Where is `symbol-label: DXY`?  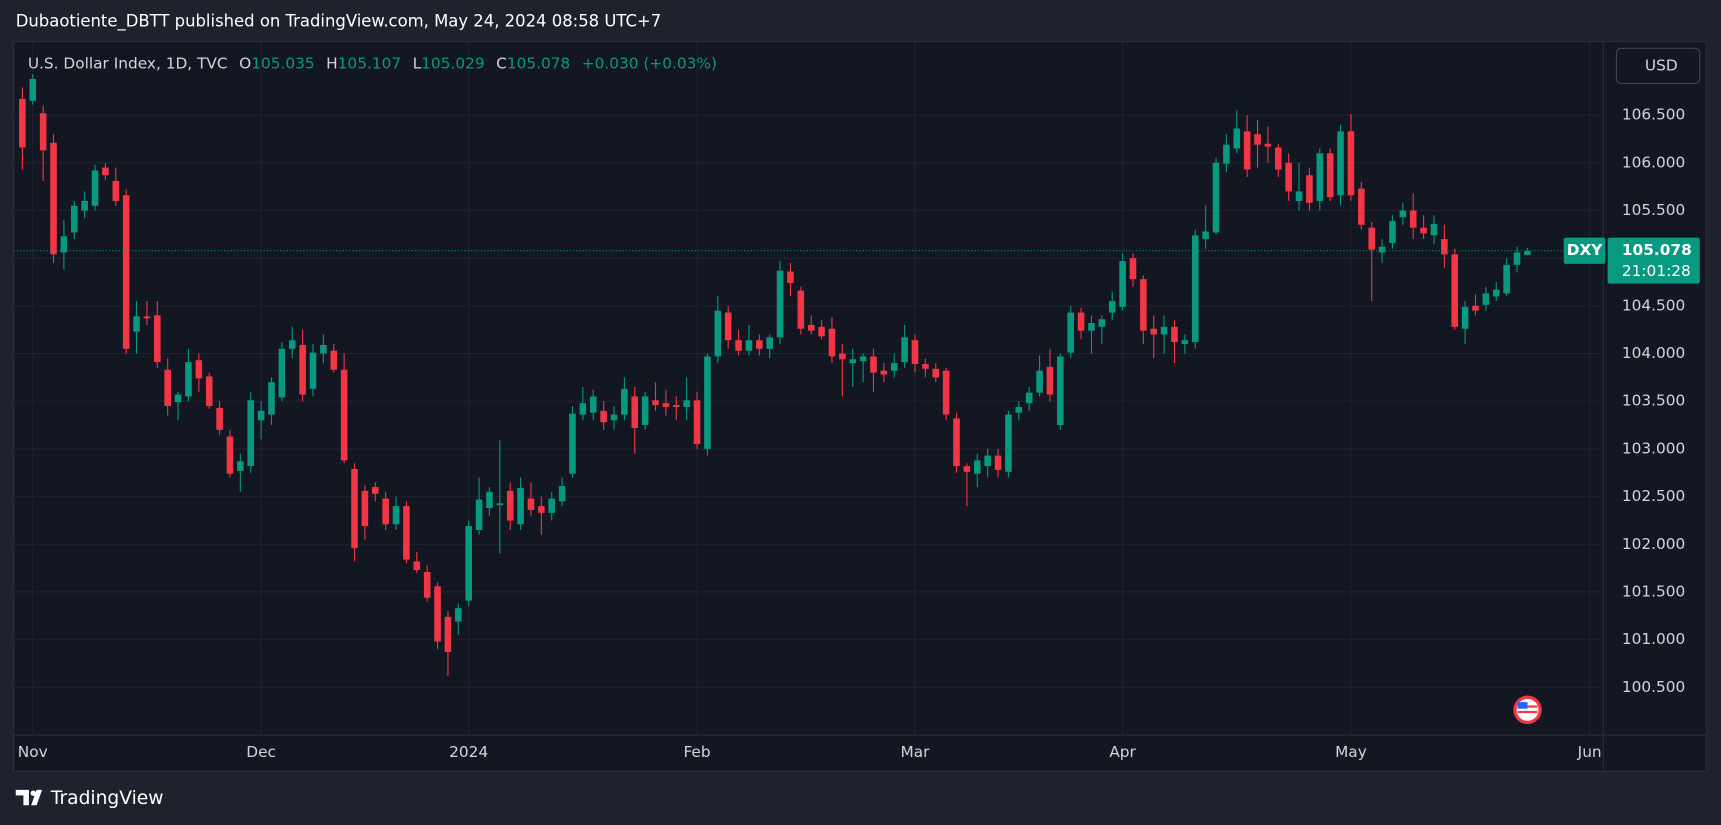 symbol-label: DXY is located at coordinates (1585, 250).